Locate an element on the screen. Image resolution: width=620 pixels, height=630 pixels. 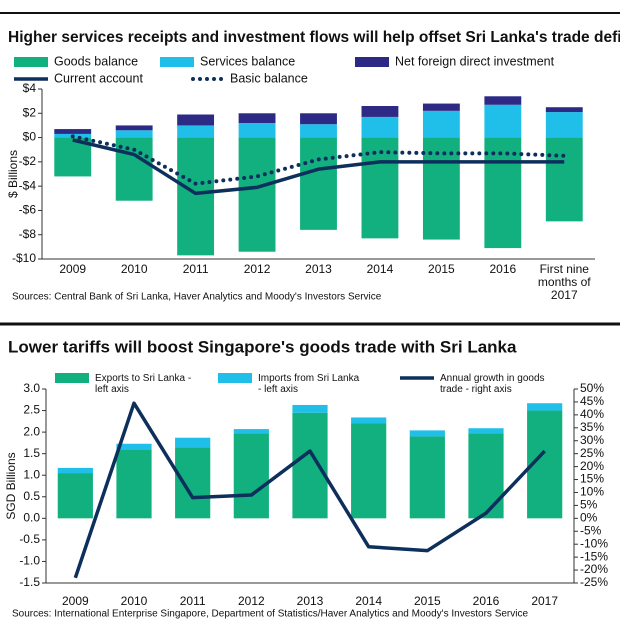
y2-tick-label: -10% is located at coordinates (594, 543).